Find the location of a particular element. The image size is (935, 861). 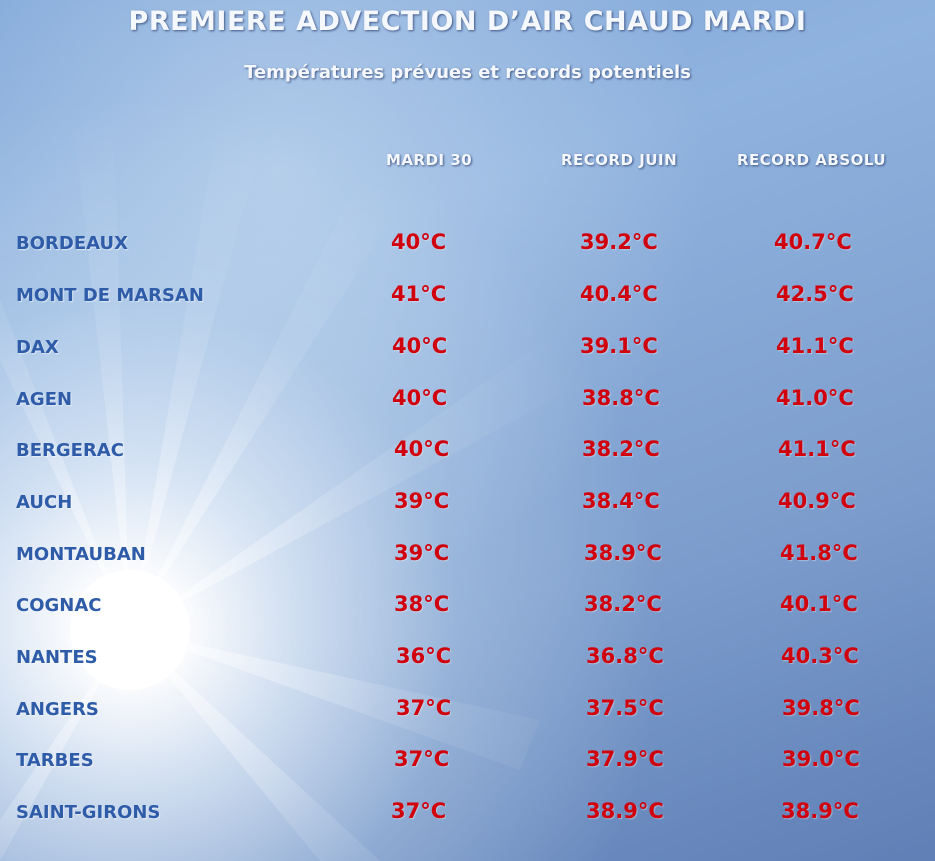

city-name: AGEN is located at coordinates (44, 399).